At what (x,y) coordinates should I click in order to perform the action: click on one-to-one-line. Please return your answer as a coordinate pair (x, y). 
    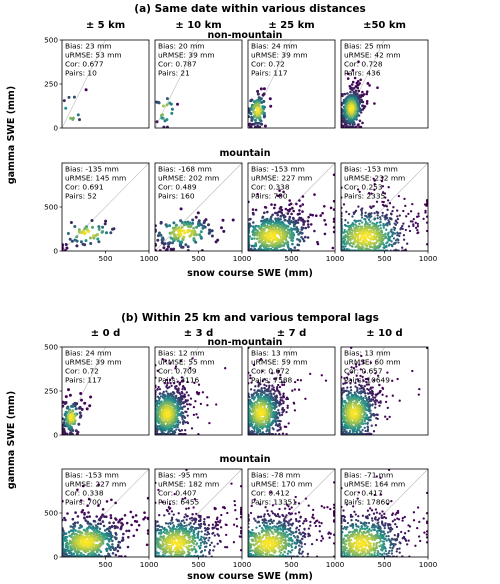
    Looking at the image, I should click on (198, 207).